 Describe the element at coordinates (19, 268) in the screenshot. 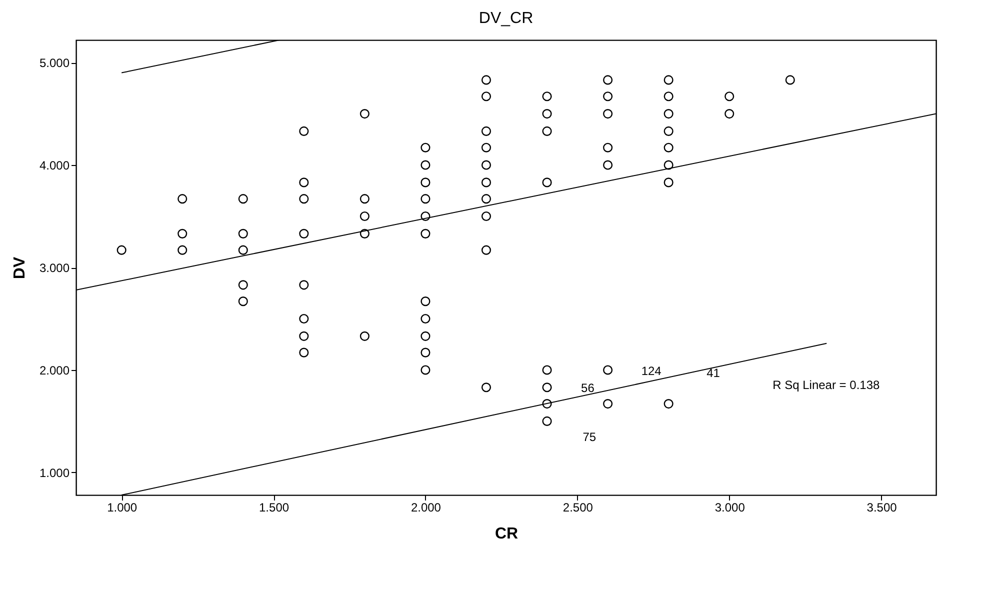

I see `y-axis-title: DV` at that location.